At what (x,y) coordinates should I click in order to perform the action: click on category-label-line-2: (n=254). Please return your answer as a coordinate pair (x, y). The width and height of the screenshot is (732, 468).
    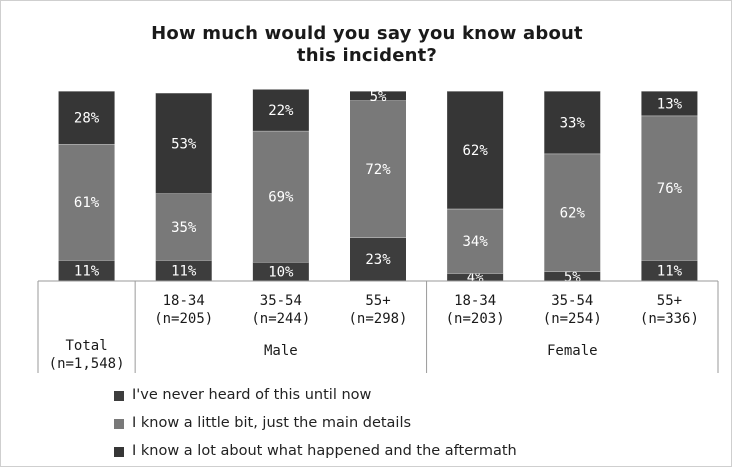
    Looking at the image, I should click on (572, 319).